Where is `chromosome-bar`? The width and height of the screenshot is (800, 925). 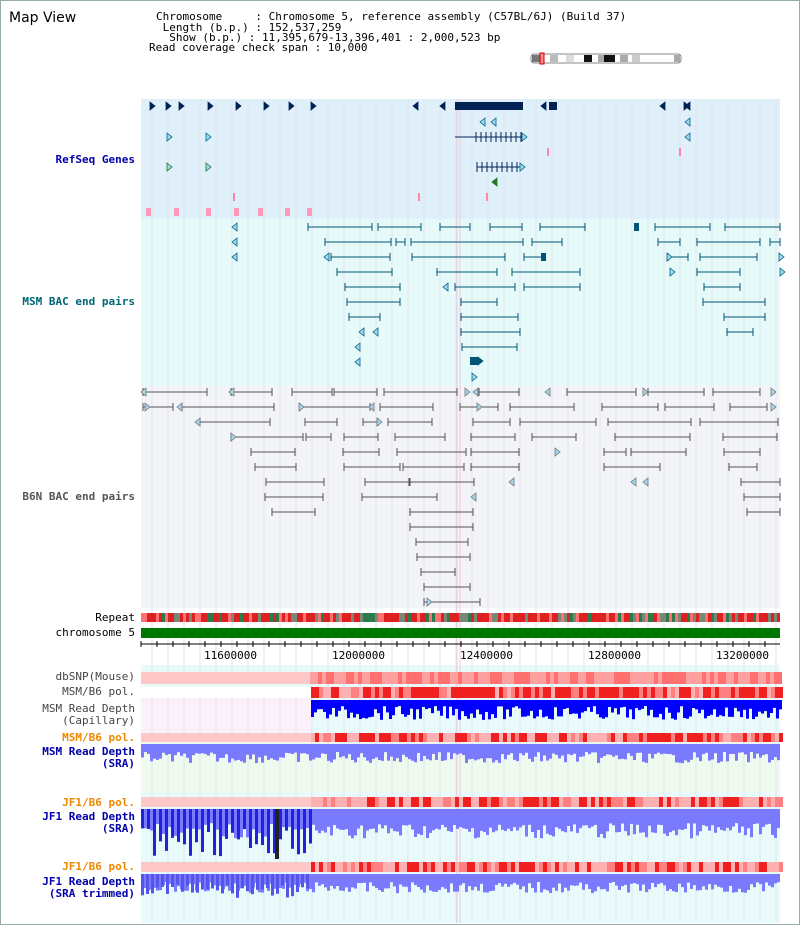 chromosome-bar is located at coordinates (460, 633).